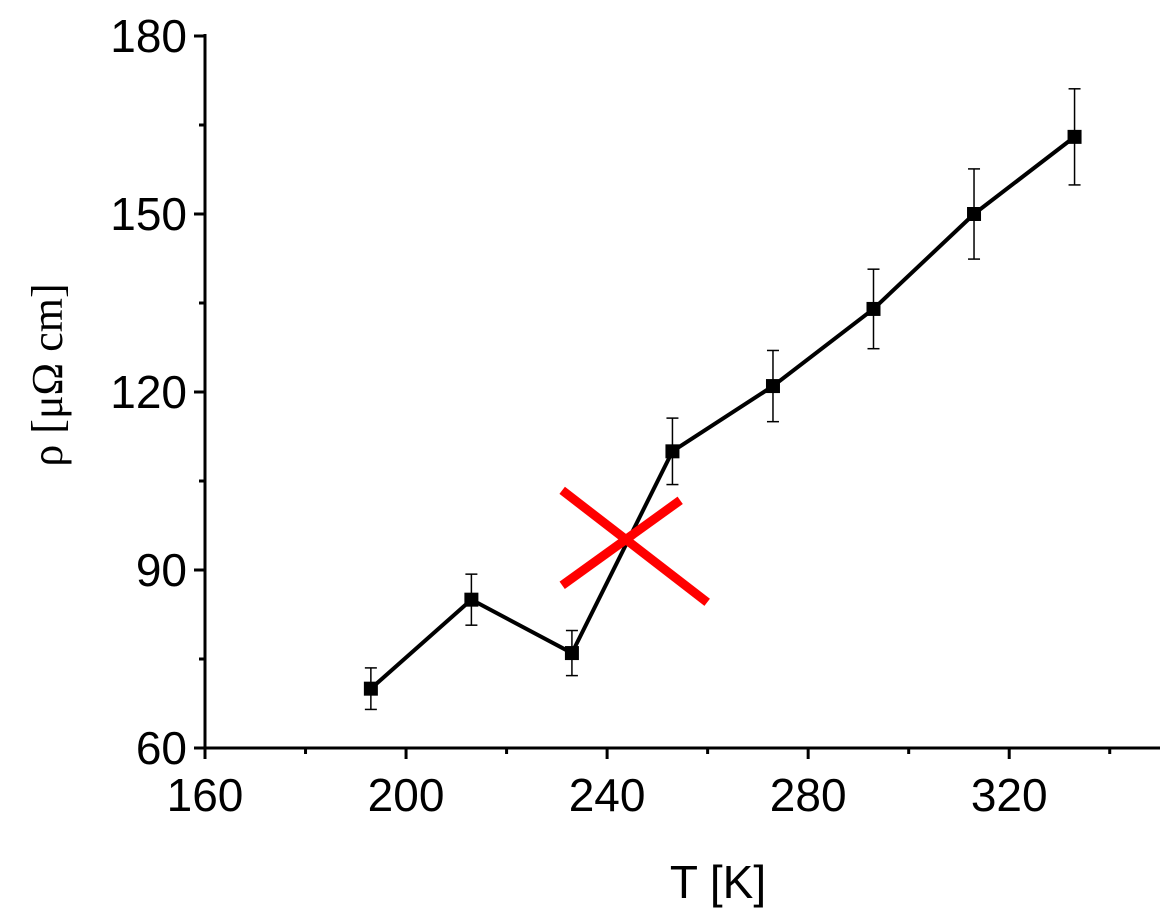  I want to click on x-tick-label: 160, so click(205, 795).